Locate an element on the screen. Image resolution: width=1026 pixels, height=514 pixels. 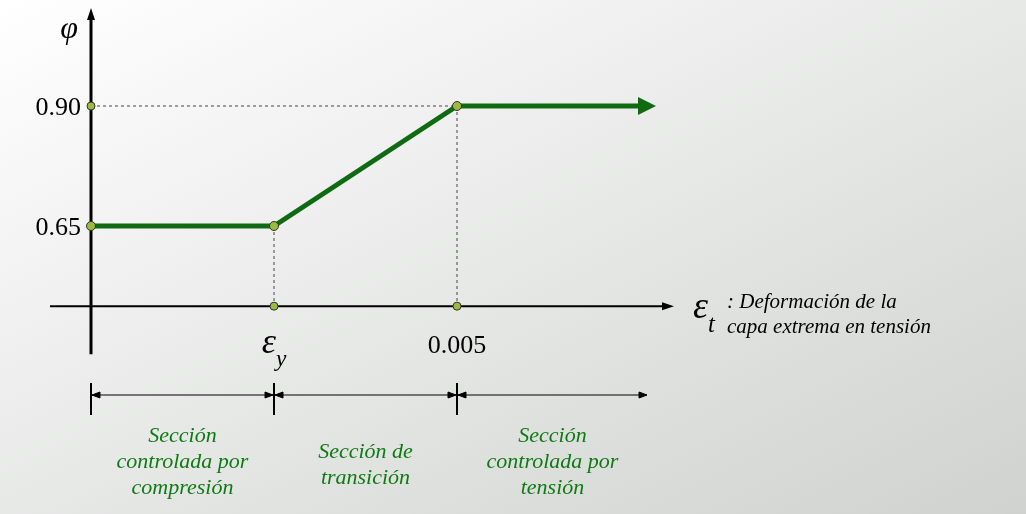
text: Sección de transición is located at coordinates (366, 463).